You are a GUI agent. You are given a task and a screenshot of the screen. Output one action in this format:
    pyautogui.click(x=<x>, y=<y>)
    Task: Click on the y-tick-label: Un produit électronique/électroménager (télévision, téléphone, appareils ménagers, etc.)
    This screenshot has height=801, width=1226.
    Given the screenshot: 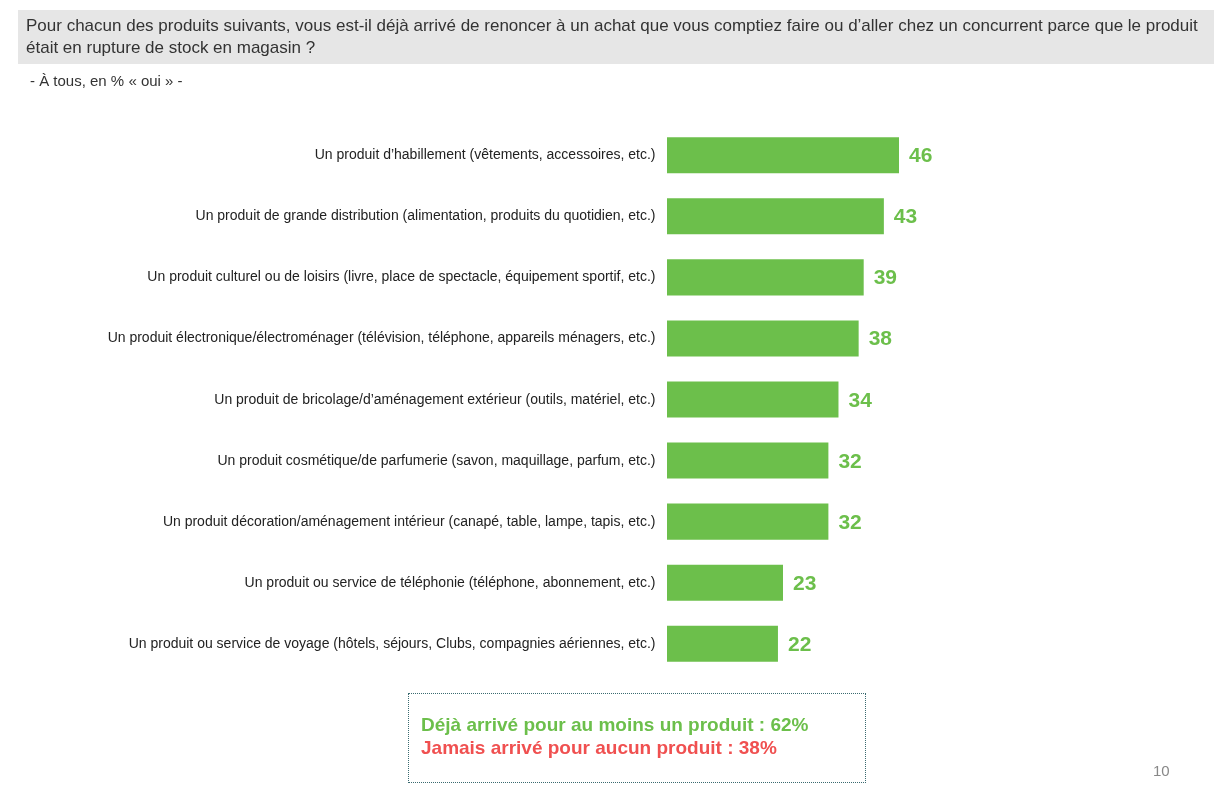 What is the action you would take?
    pyautogui.click(x=381, y=337)
    